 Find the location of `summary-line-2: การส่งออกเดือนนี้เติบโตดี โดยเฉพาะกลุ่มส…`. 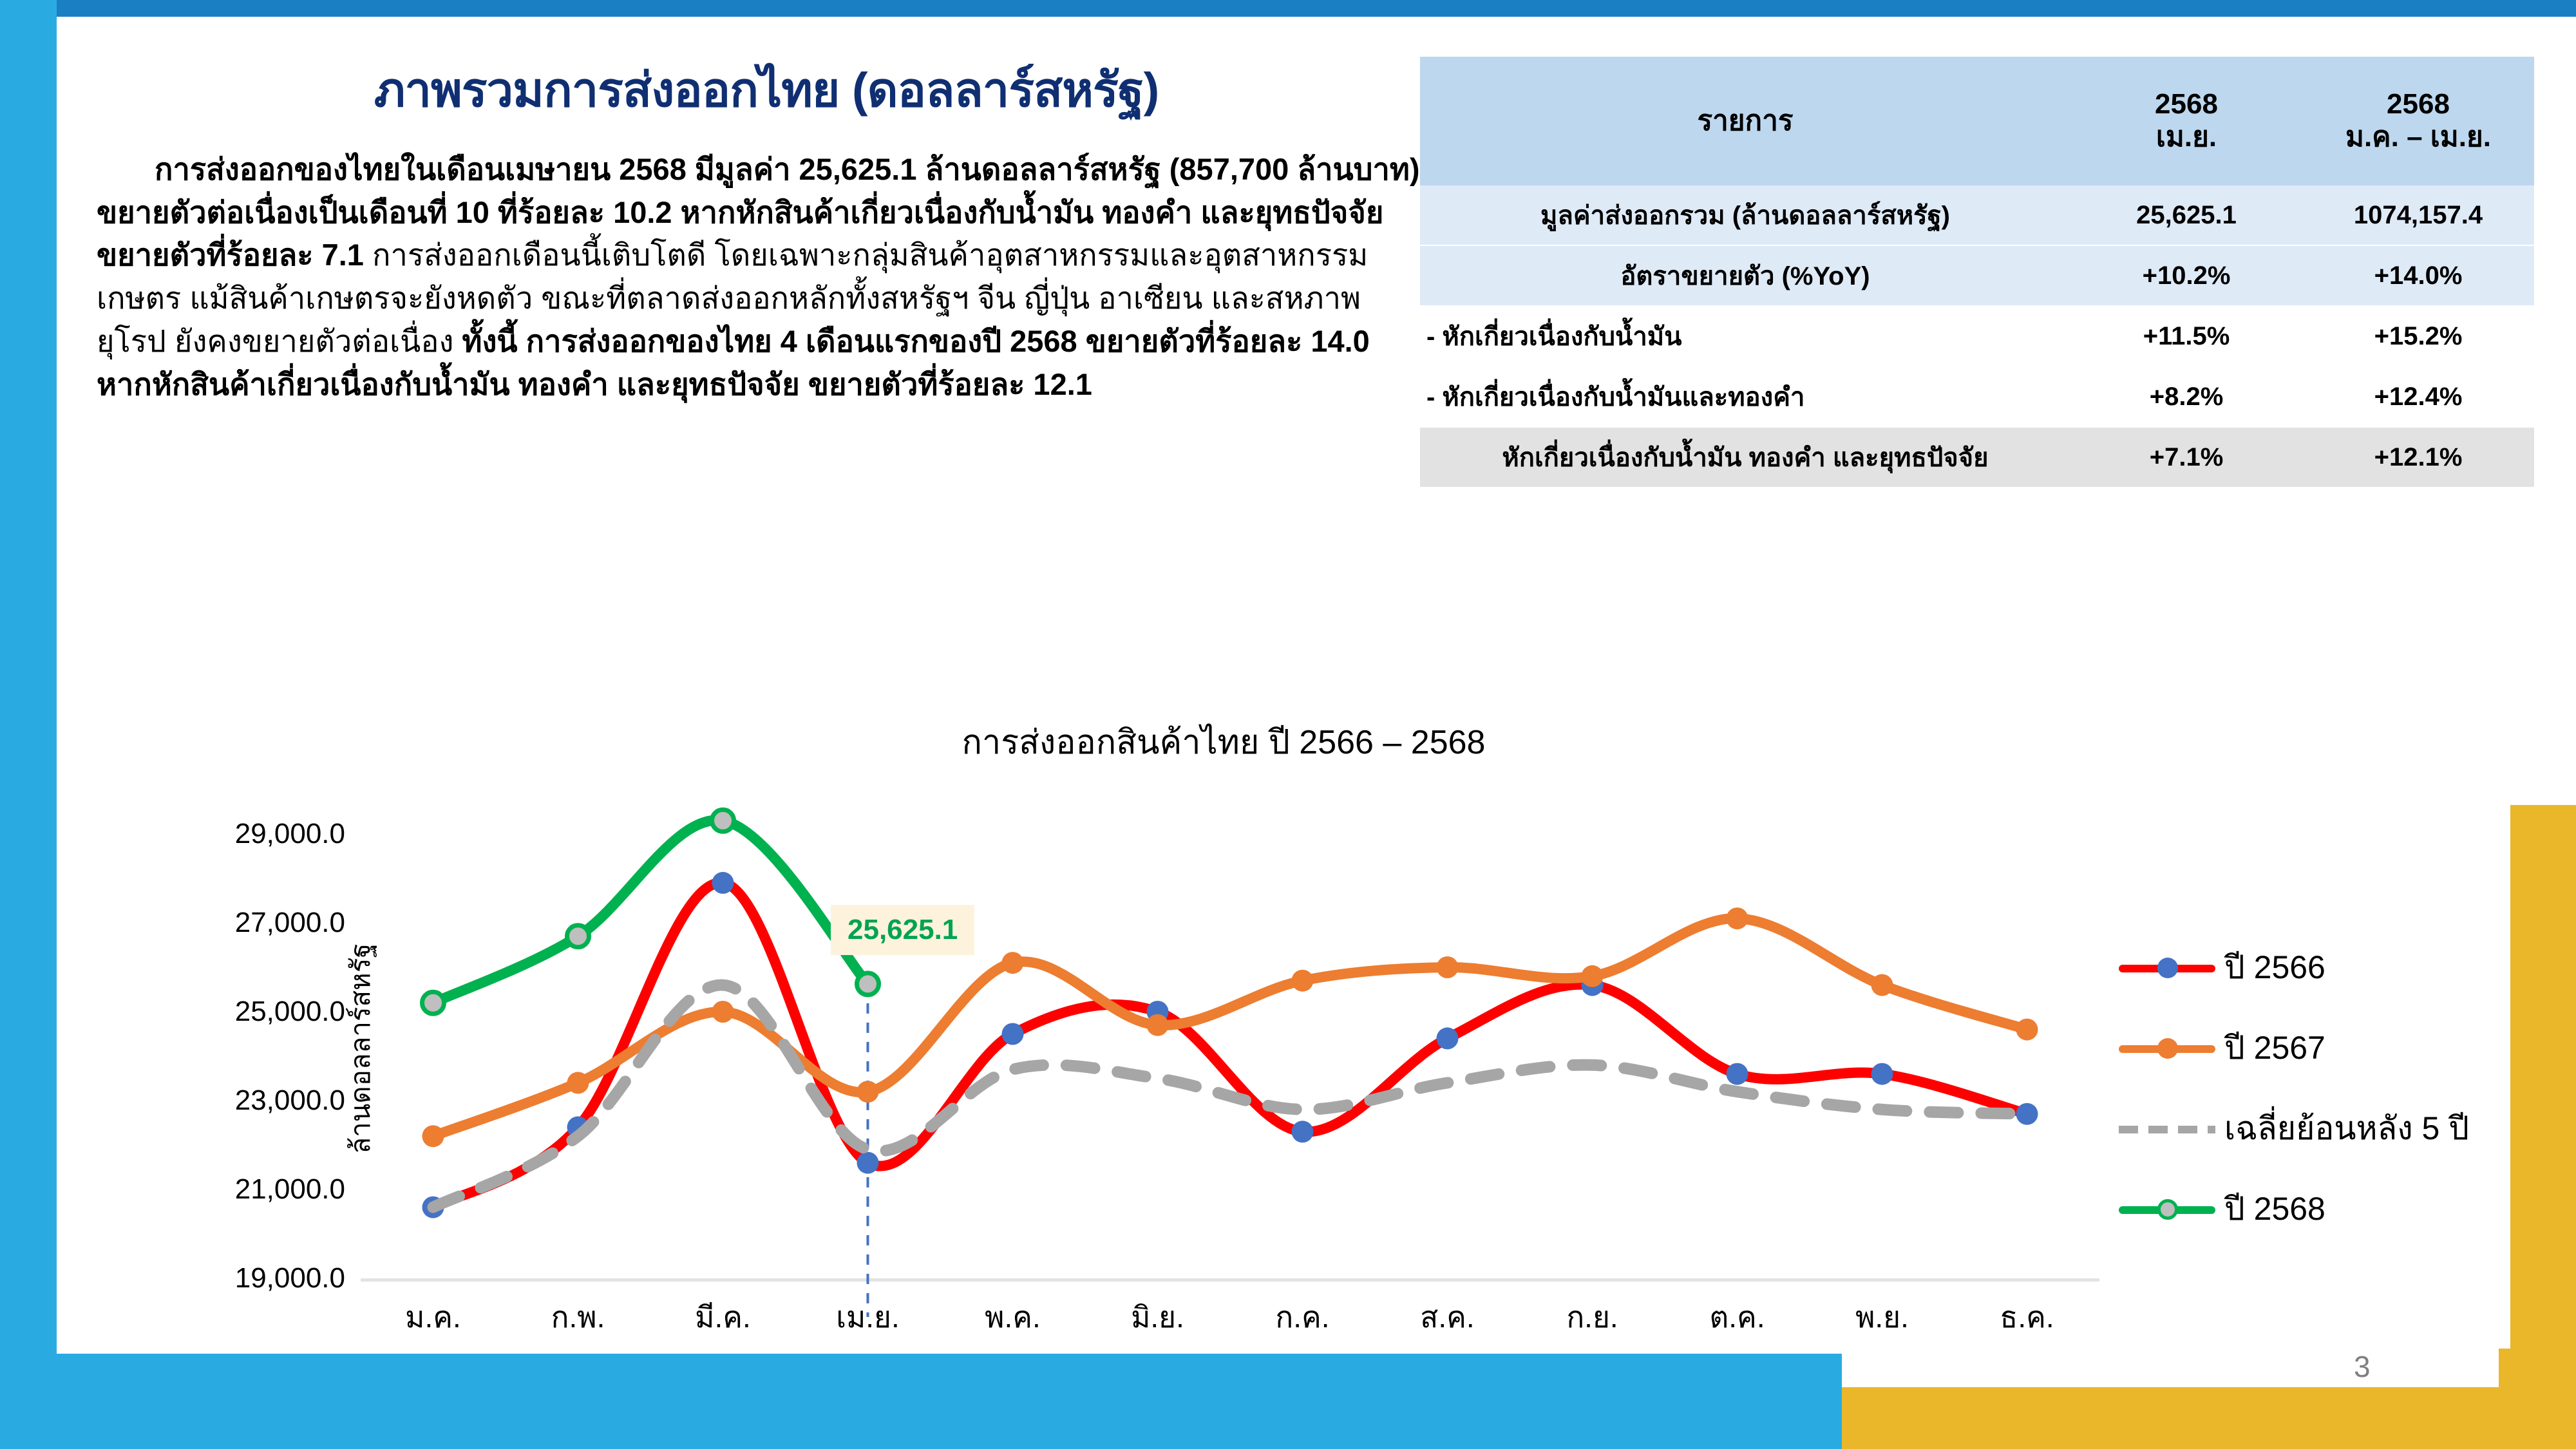

summary-line-2: การส่งออกเดือนนี้เติบโตดี โดยเฉพาะกลุ่มส… is located at coordinates (732, 298).